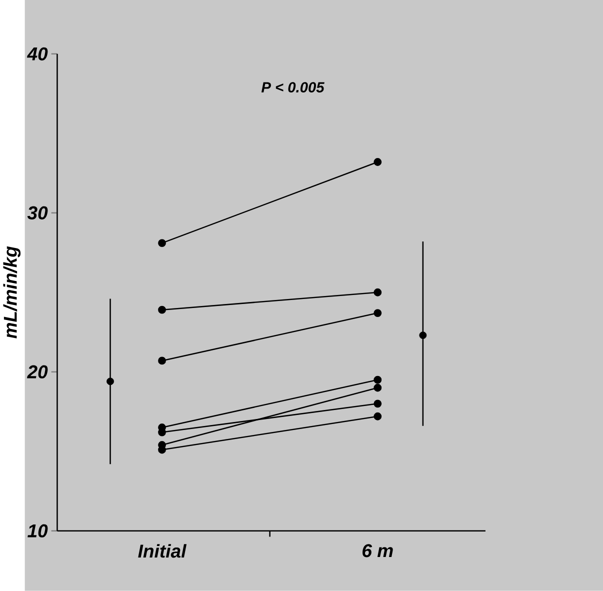  I want to click on y-tick-label: 40, so click(37, 53).